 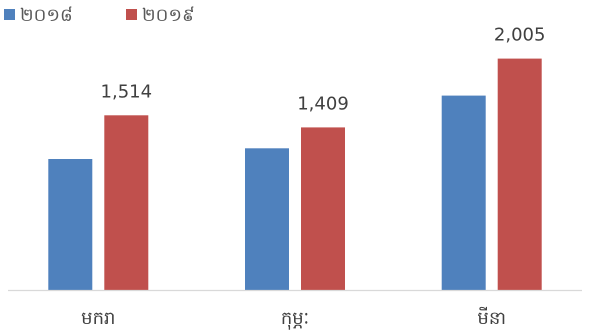 I want to click on x-tick-labels: មករា កុម្ភៈ មីនា, so click(x=293, y=318).